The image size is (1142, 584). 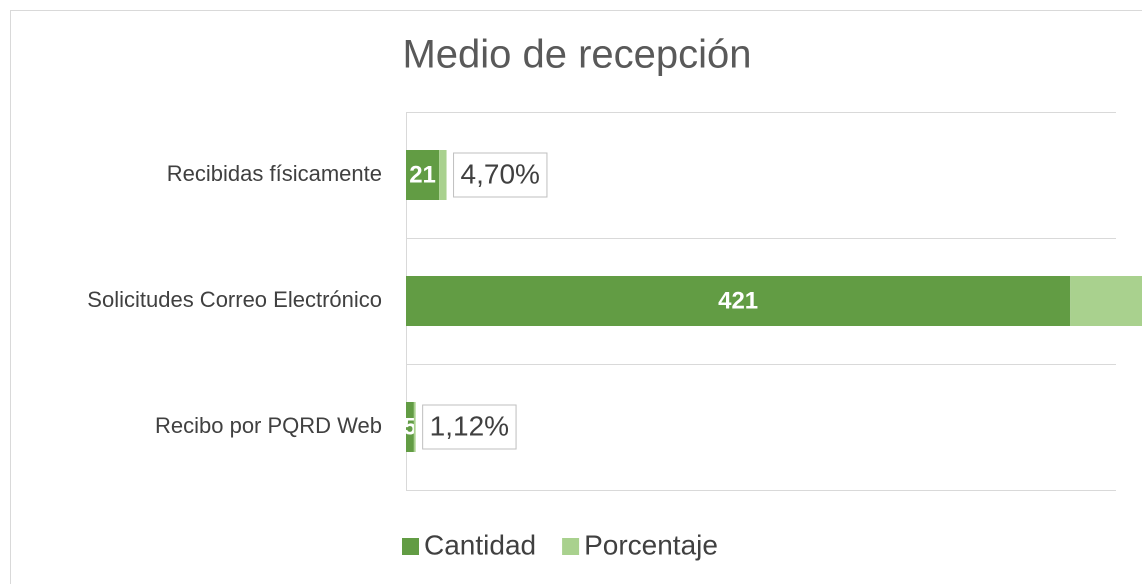 What do you see at coordinates (234, 299) in the screenshot?
I see `category-label: Solicitudes Correo Electrónico` at bounding box center [234, 299].